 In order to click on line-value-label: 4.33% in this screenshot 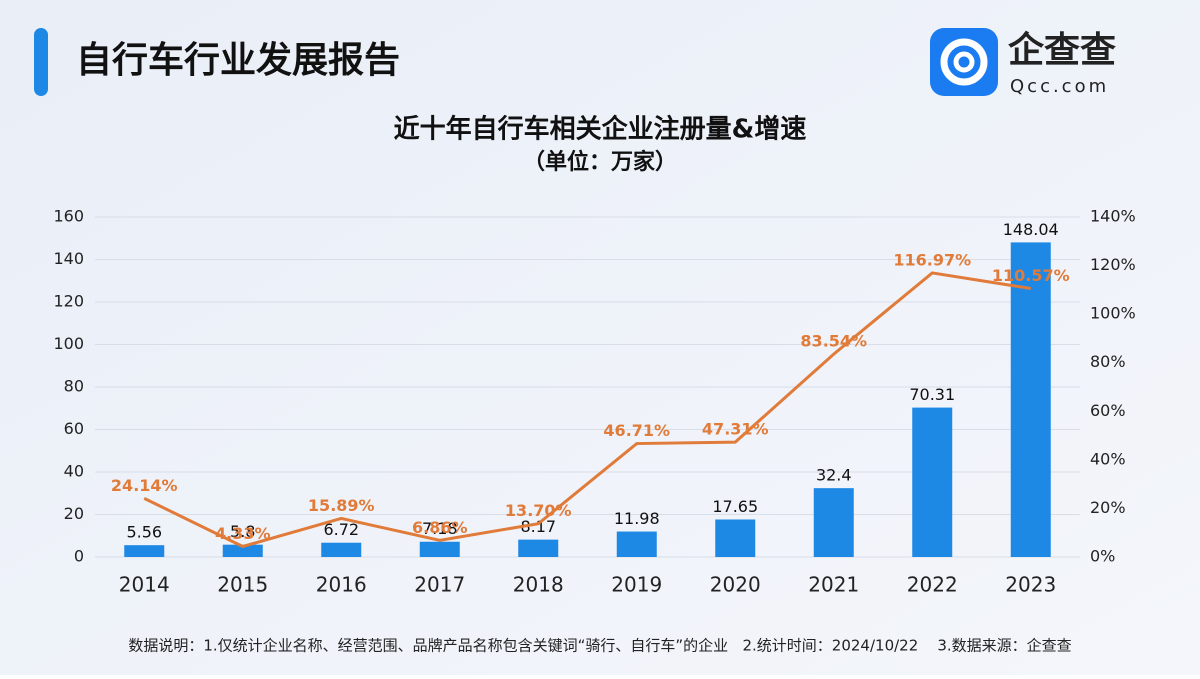, I will do `click(243, 533)`.